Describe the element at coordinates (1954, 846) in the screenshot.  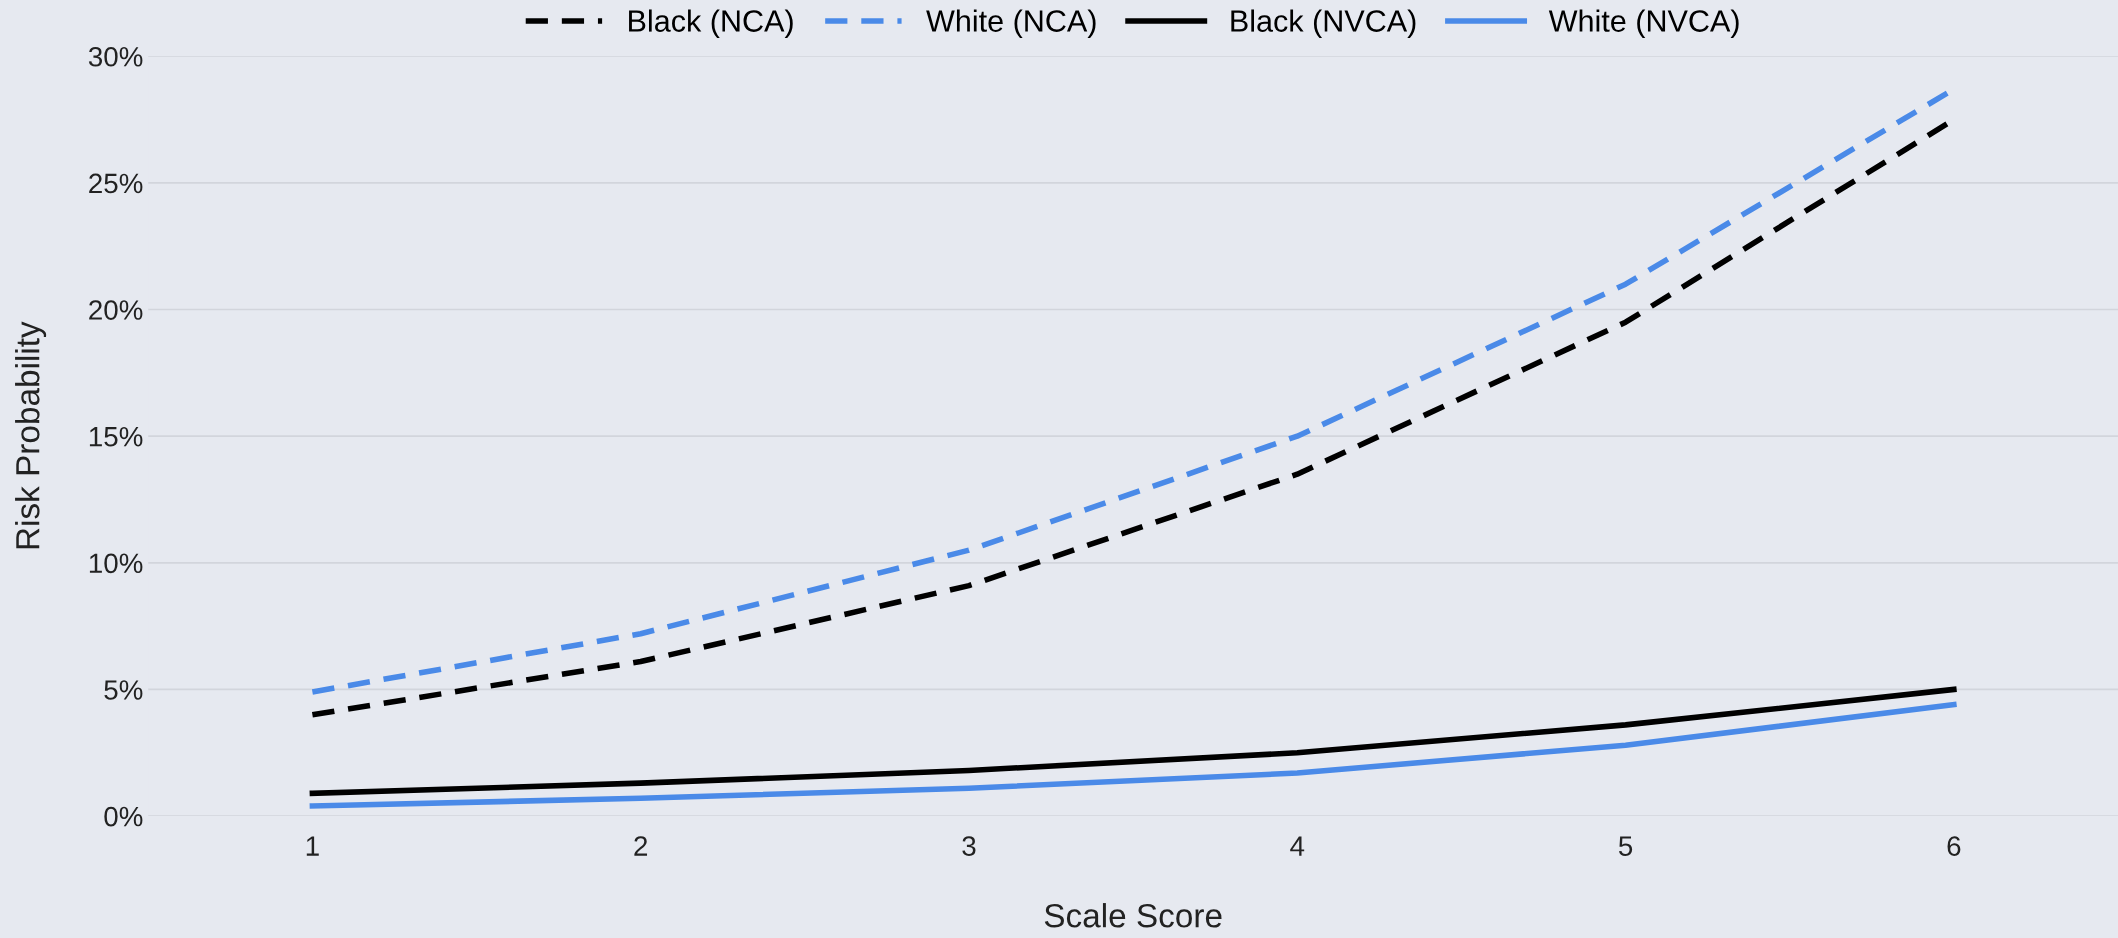
I see `x-tick-label: 6` at that location.